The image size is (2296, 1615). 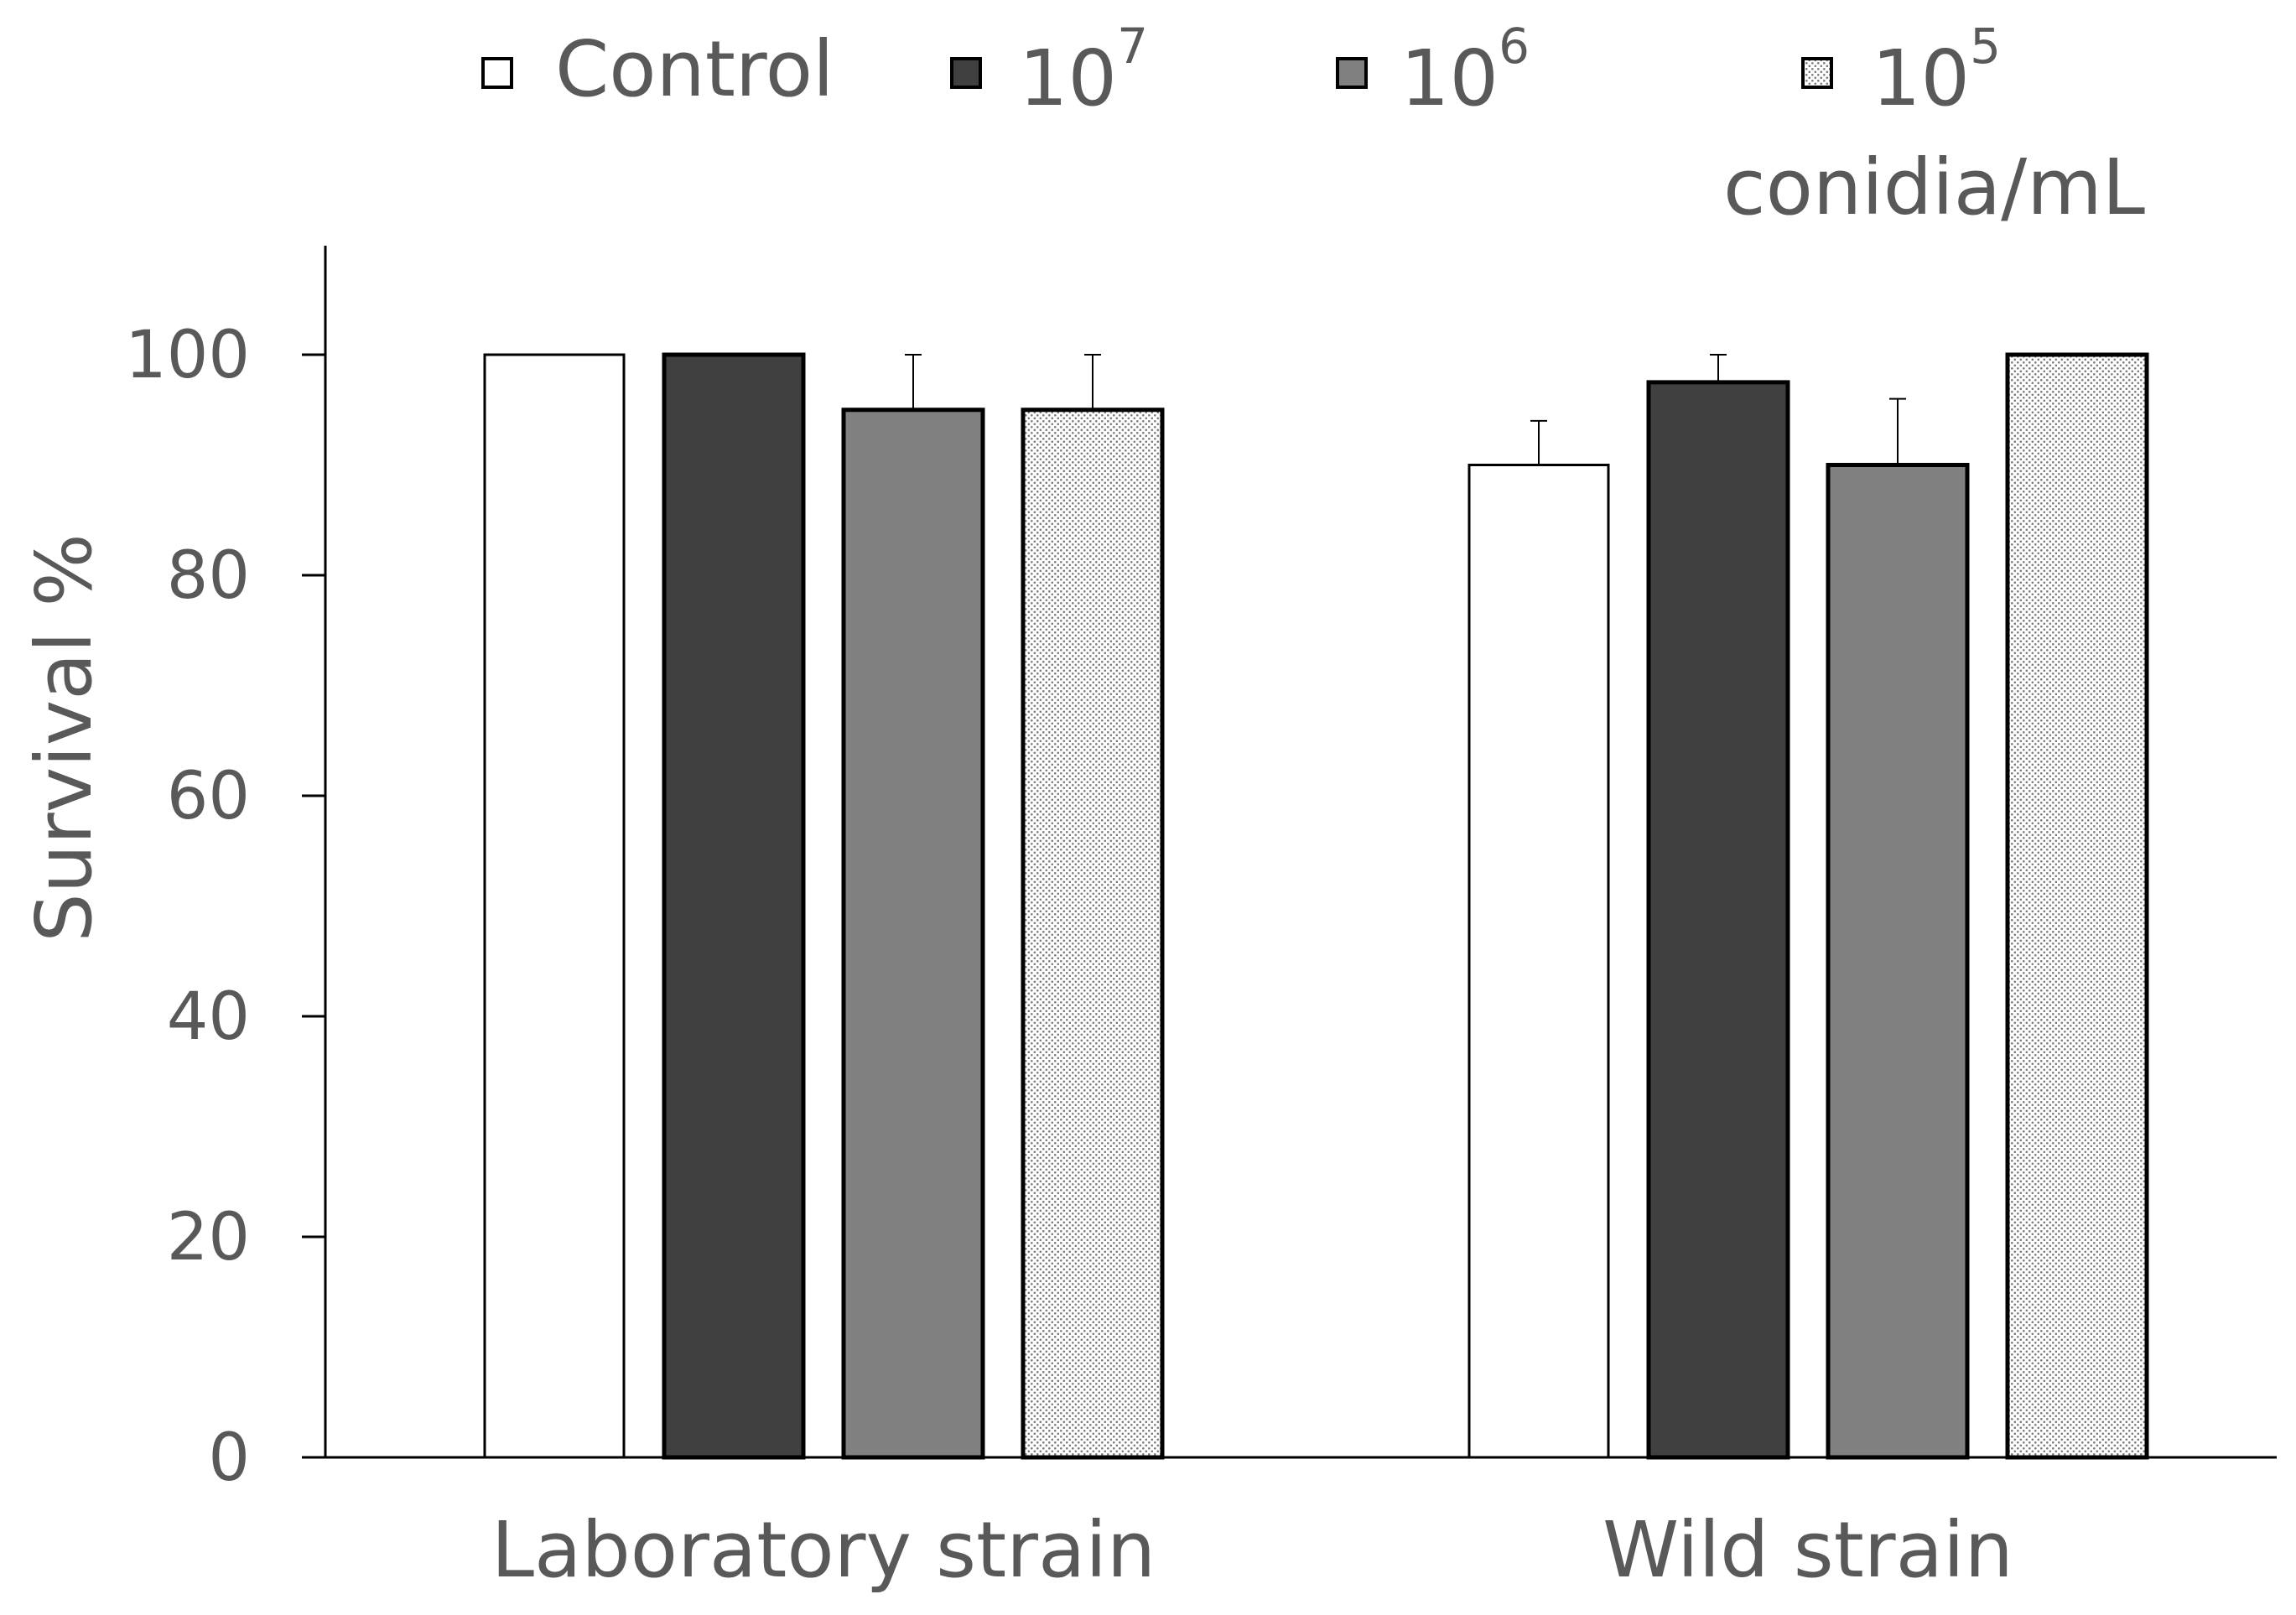 What do you see at coordinates (1132, 46) in the screenshot?
I see `legend-label-10-7-exp: 7` at bounding box center [1132, 46].